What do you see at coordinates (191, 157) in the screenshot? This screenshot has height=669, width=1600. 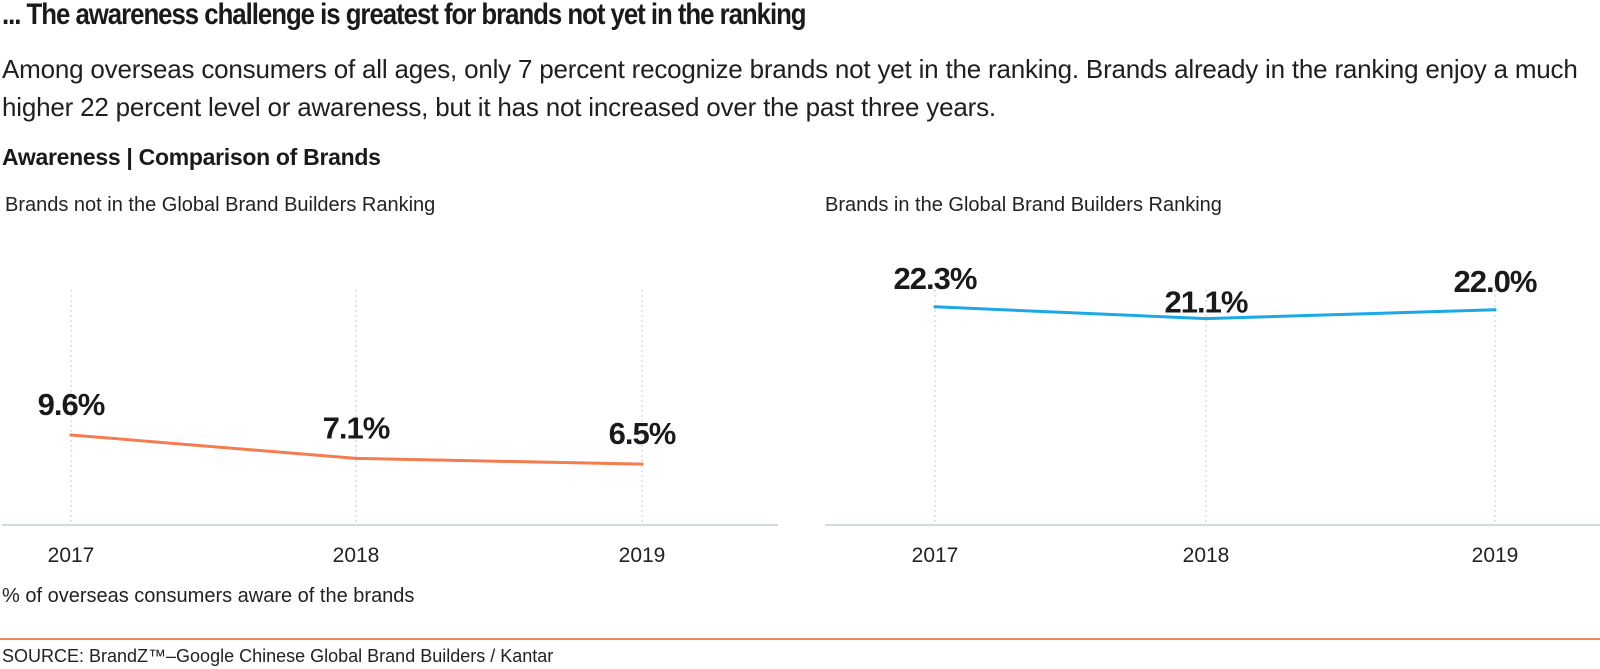 I see `section-title: Awareness | Comparison of Brands` at bounding box center [191, 157].